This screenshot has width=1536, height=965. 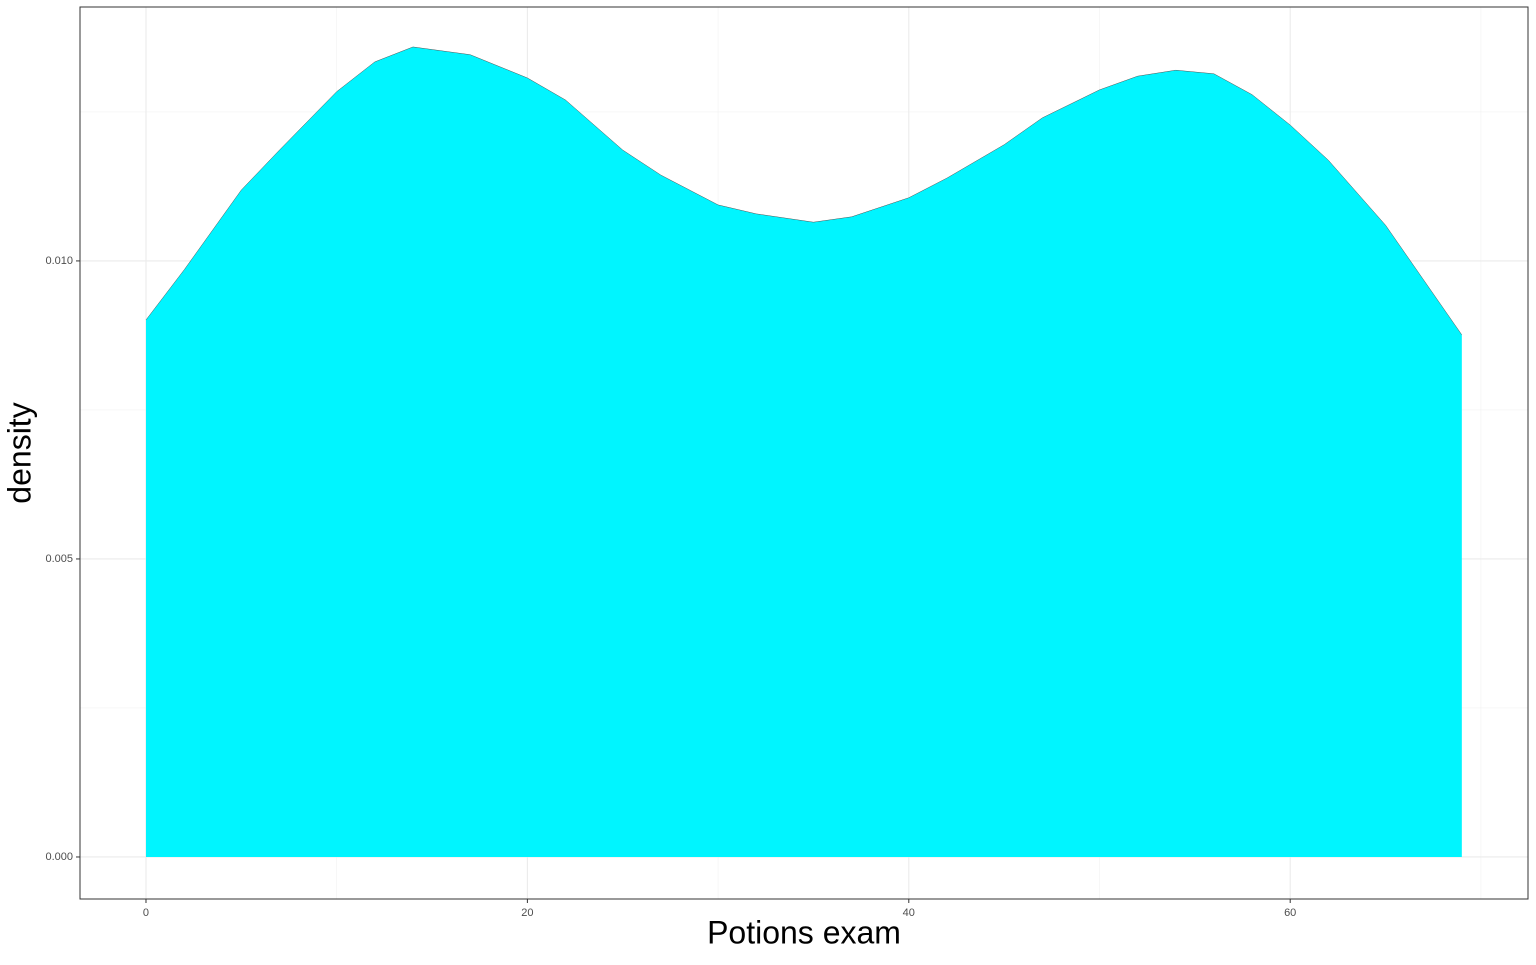 What do you see at coordinates (59, 559) in the screenshot?
I see `y-tick-label: 0.005` at bounding box center [59, 559].